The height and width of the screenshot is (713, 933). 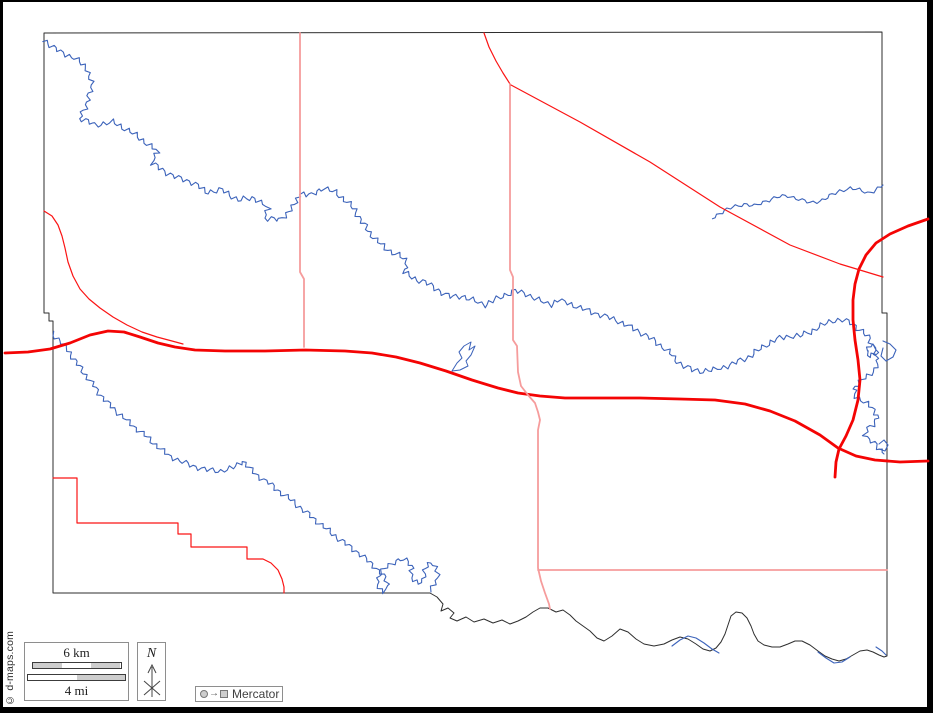 I want to click on lake-pond, so click(x=463, y=356).